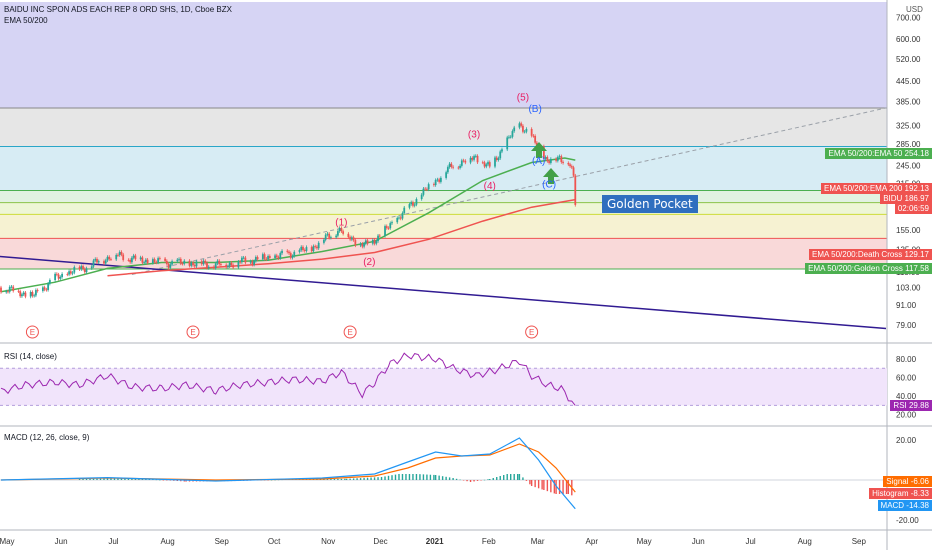 The height and width of the screenshot is (550, 932). I want to click on price-tag: BIDU 186.97, so click(906, 198).